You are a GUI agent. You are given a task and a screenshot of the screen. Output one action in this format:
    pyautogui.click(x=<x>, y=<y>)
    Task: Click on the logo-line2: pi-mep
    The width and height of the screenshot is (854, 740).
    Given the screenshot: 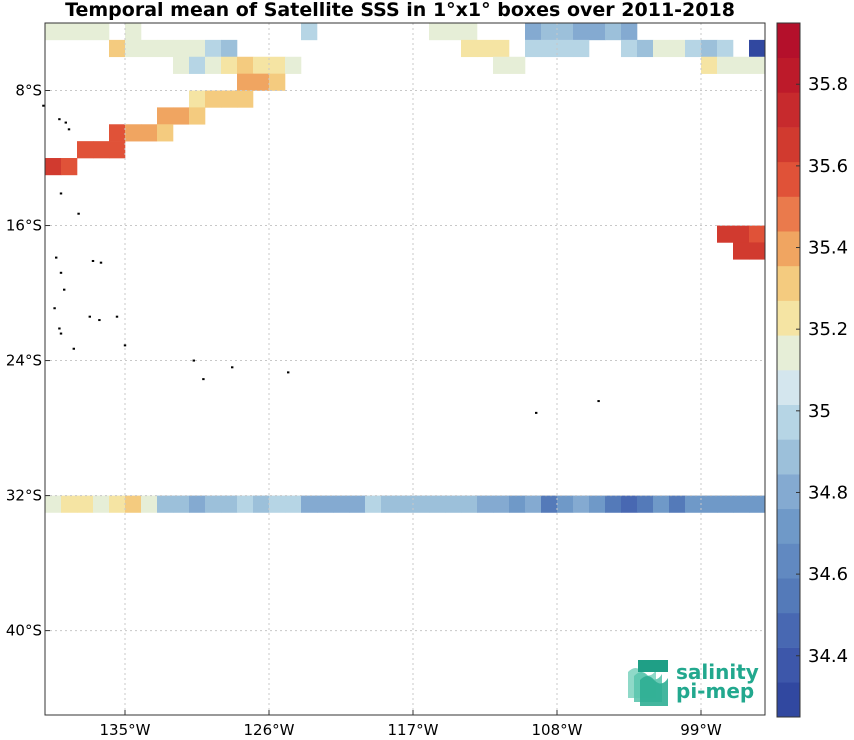 What is the action you would take?
    pyautogui.click(x=715, y=691)
    